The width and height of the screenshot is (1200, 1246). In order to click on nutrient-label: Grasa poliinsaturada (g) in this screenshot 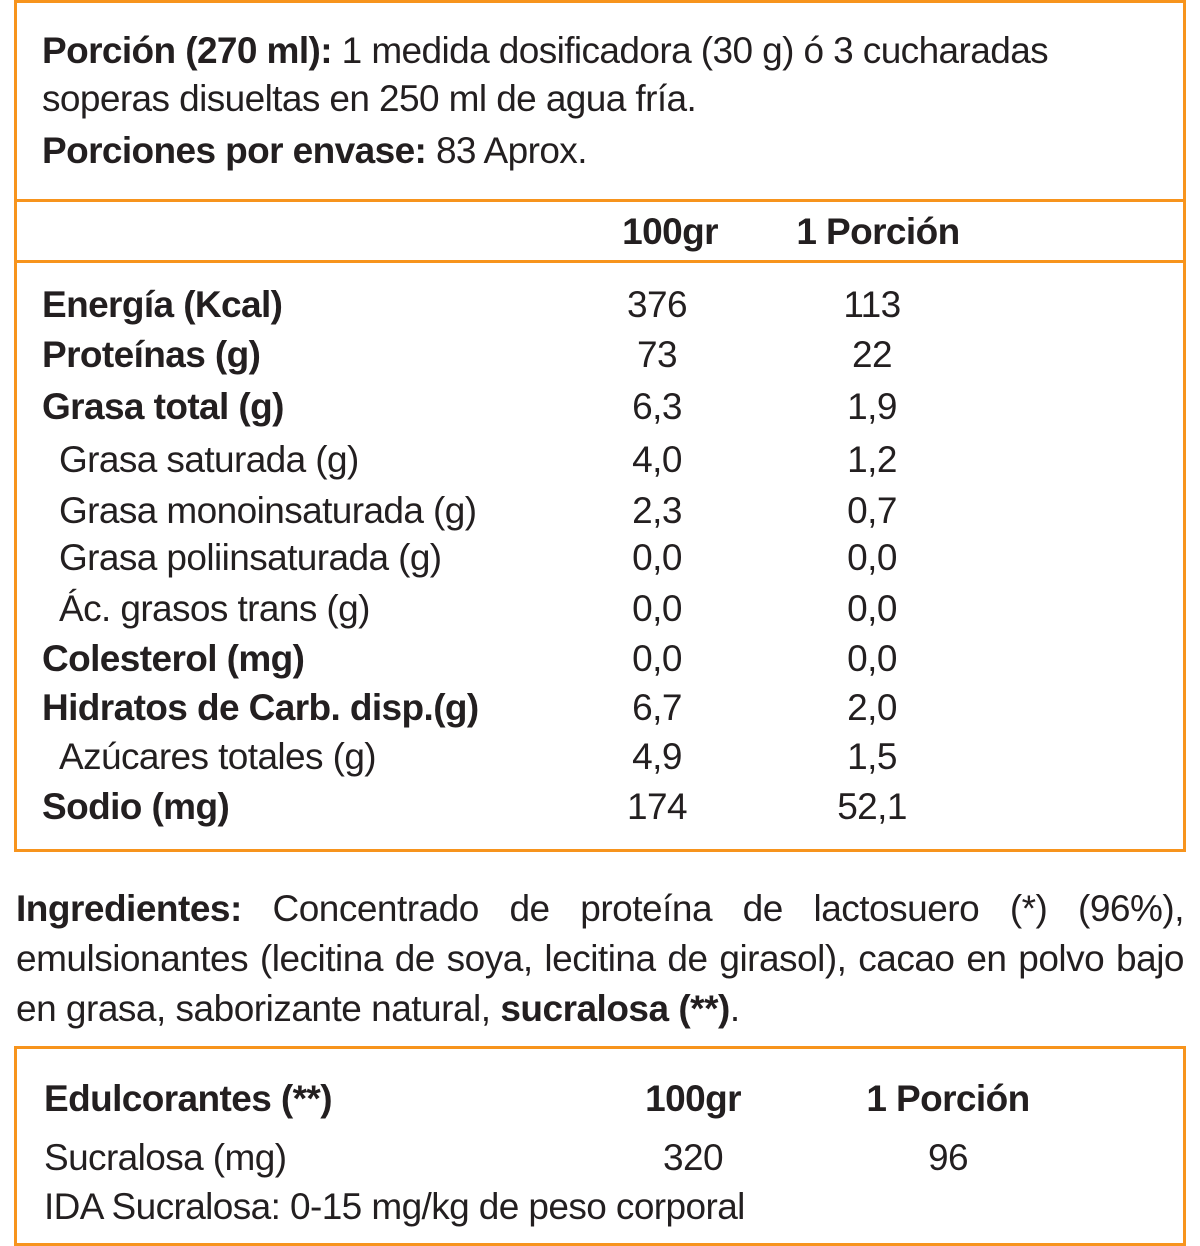, I will do `click(250, 557)`.